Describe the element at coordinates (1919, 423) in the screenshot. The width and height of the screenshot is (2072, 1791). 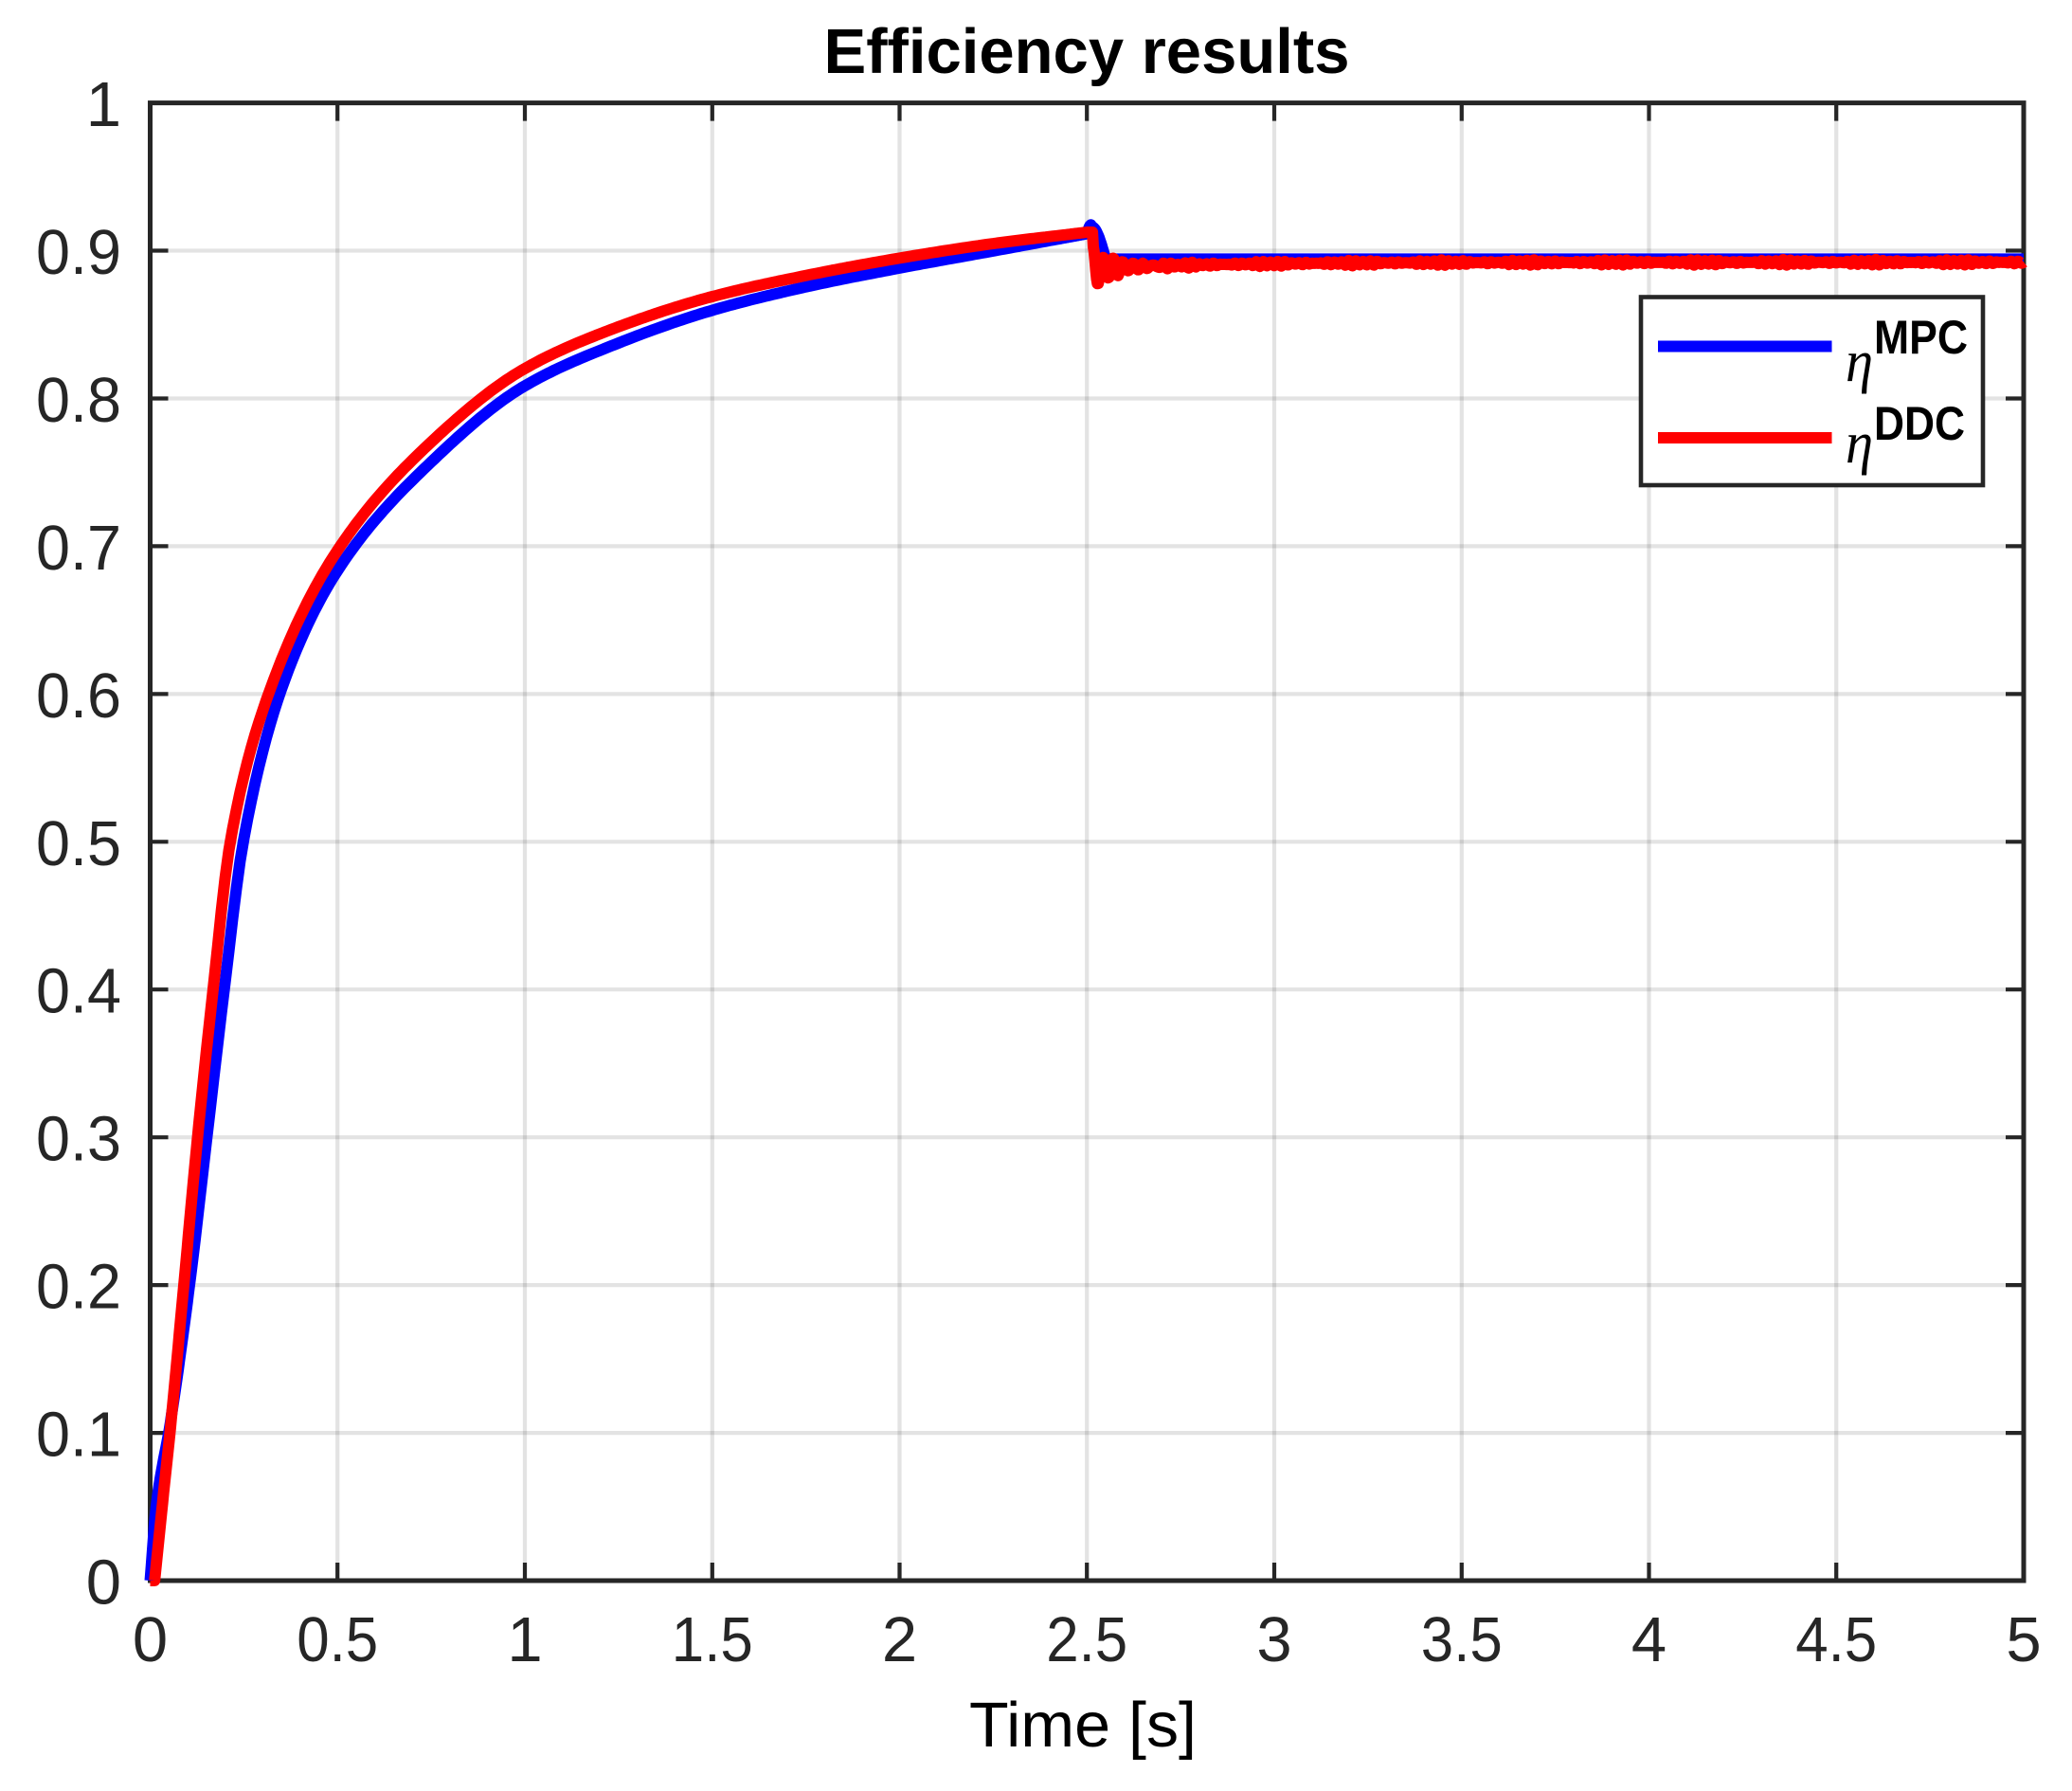
I see `svg-text: DDC` at that location.